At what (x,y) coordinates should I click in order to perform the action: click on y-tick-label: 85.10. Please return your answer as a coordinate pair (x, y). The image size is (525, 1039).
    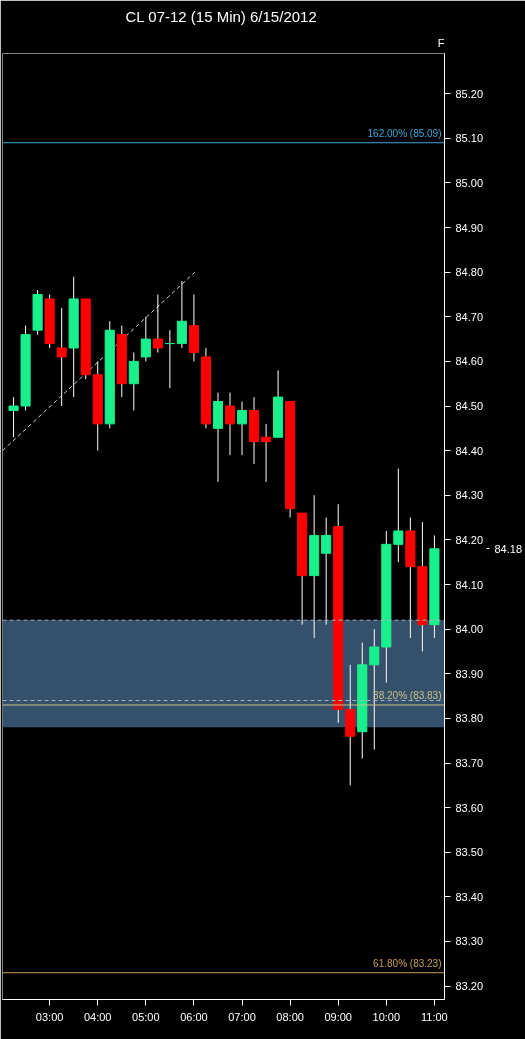
    Looking at the image, I should click on (469, 138).